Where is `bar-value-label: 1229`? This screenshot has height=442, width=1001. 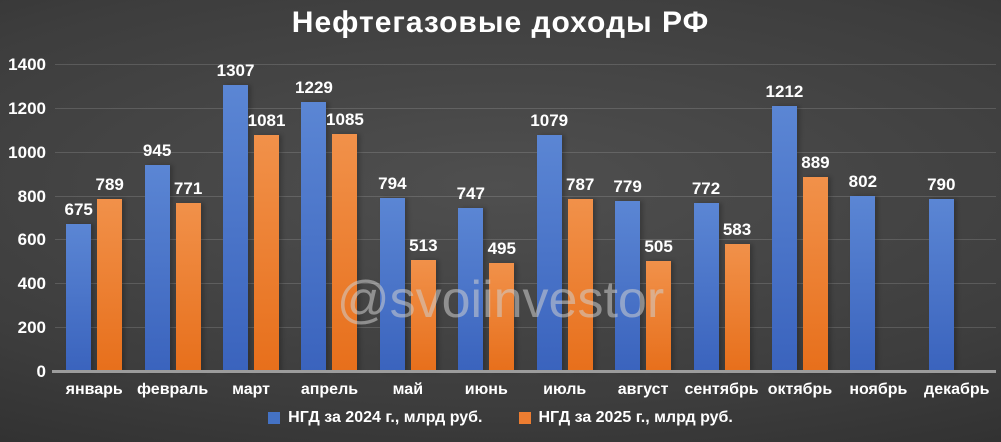 bar-value-label: 1229 is located at coordinates (314, 87).